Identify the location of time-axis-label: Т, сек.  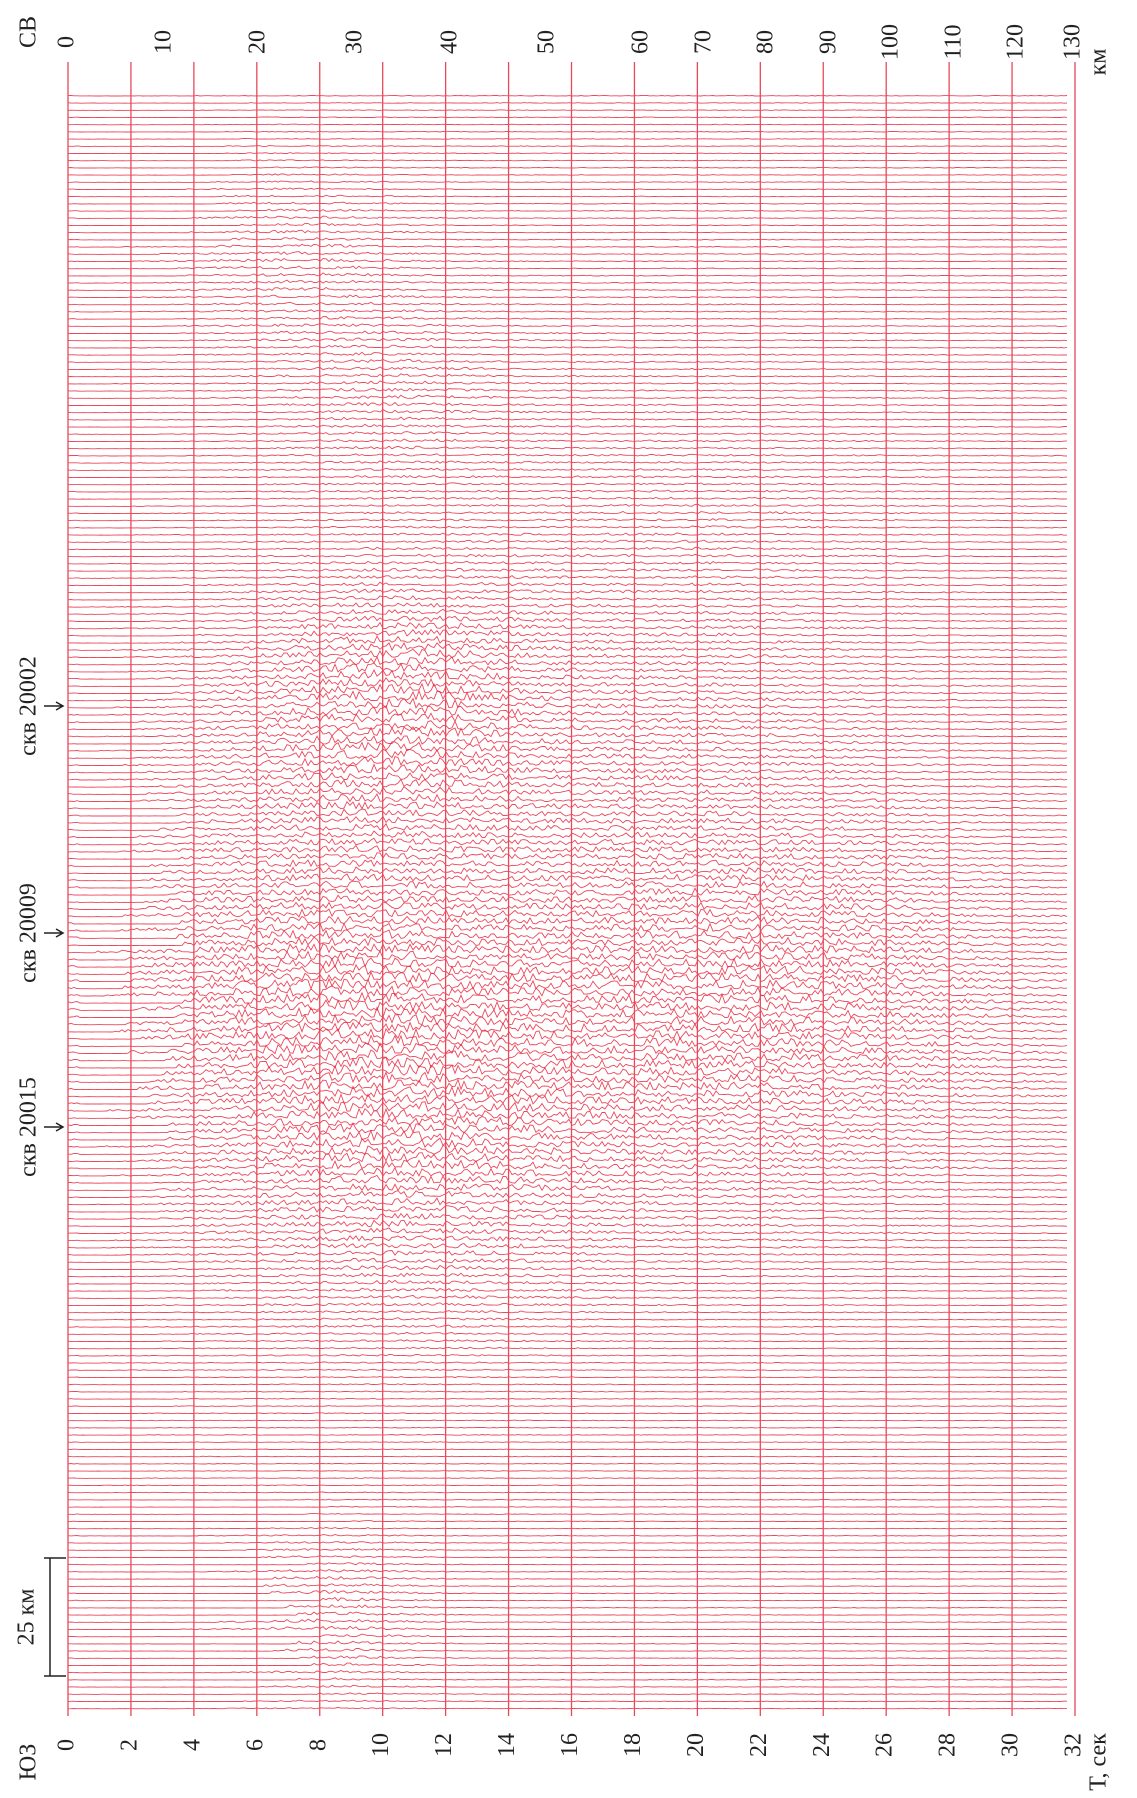
(1099, 1762).